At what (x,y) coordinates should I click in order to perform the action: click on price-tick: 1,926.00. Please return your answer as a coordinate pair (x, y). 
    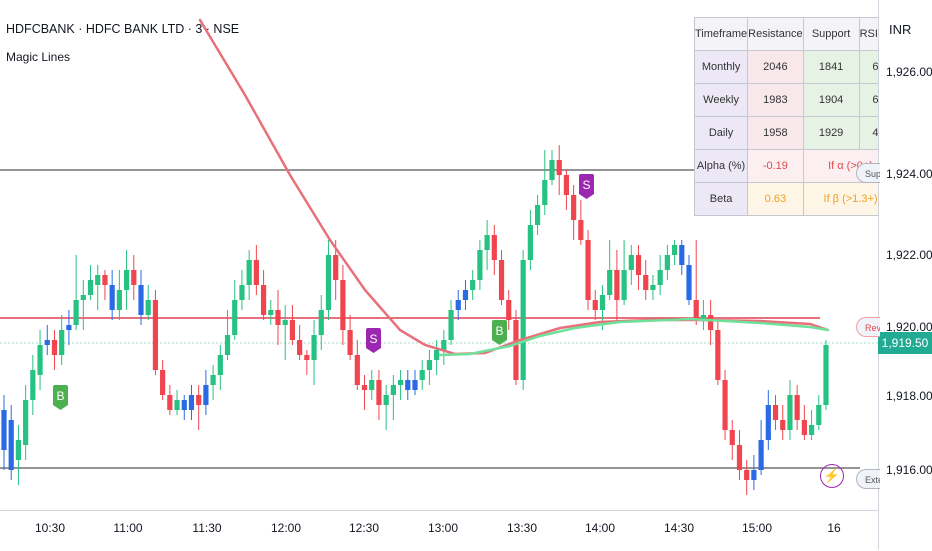
    Looking at the image, I should click on (909, 72).